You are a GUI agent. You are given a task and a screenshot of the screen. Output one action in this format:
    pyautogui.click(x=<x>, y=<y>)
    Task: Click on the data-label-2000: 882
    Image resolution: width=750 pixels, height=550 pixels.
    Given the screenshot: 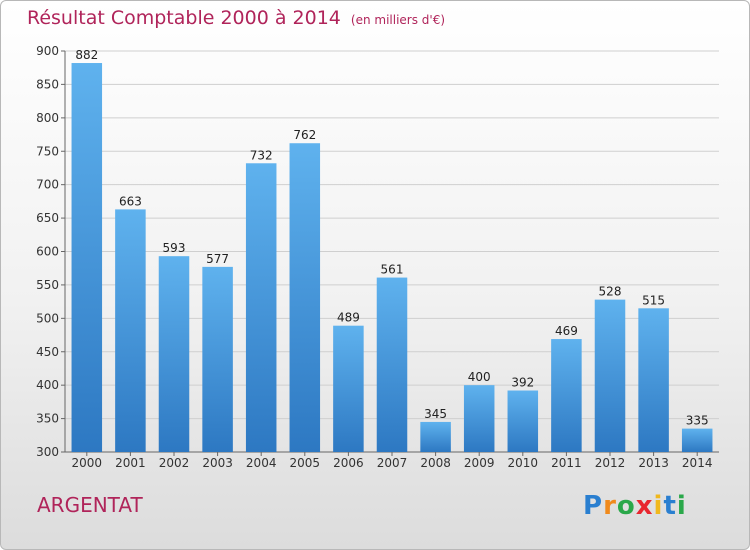 What is the action you would take?
    pyautogui.click(x=86, y=55)
    